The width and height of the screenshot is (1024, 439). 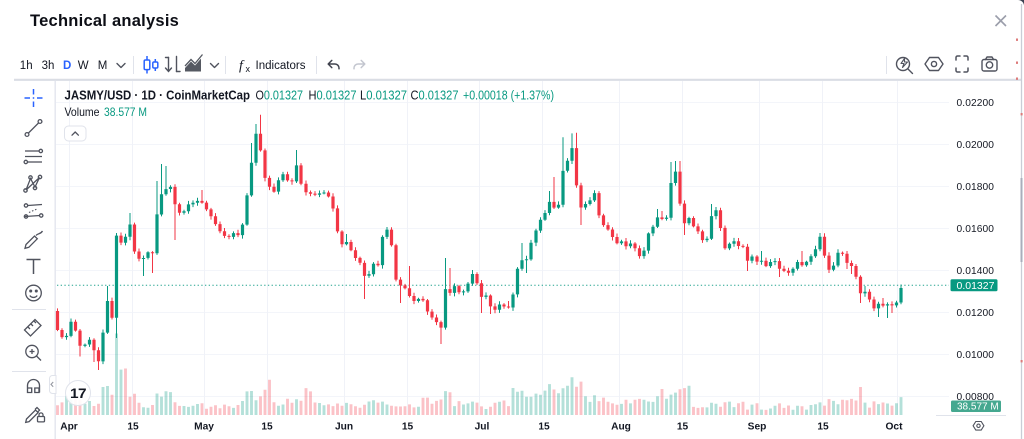 What do you see at coordinates (621, 427) in the screenshot?
I see `svg-text: Aug` at bounding box center [621, 427].